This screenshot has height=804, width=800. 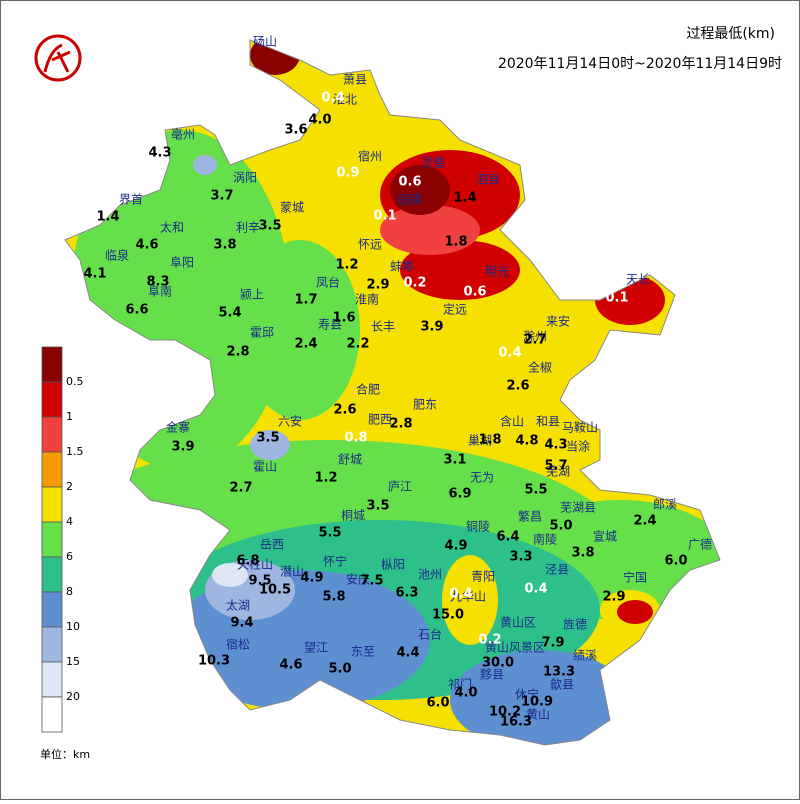 I want to click on place-name: 池州, so click(x=430, y=575).